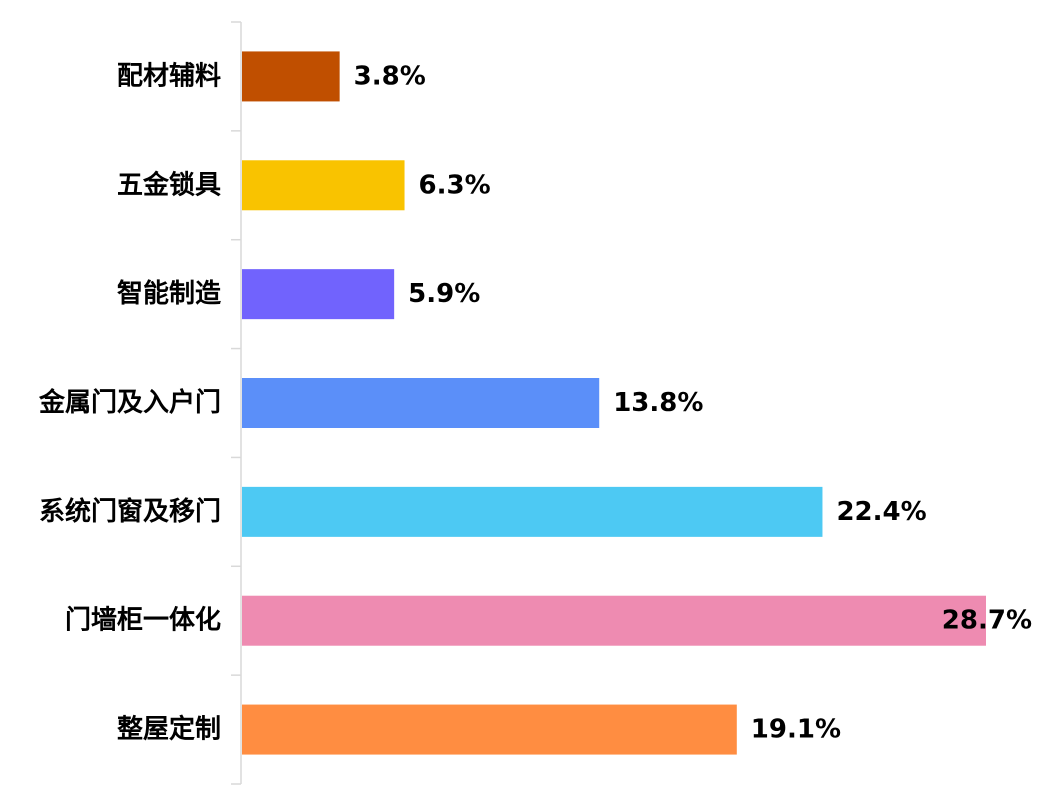 Image resolution: width=1044 pixels, height=806 pixels. Describe the element at coordinates (658, 403) in the screenshot. I see `data-label: 13.8%` at that location.